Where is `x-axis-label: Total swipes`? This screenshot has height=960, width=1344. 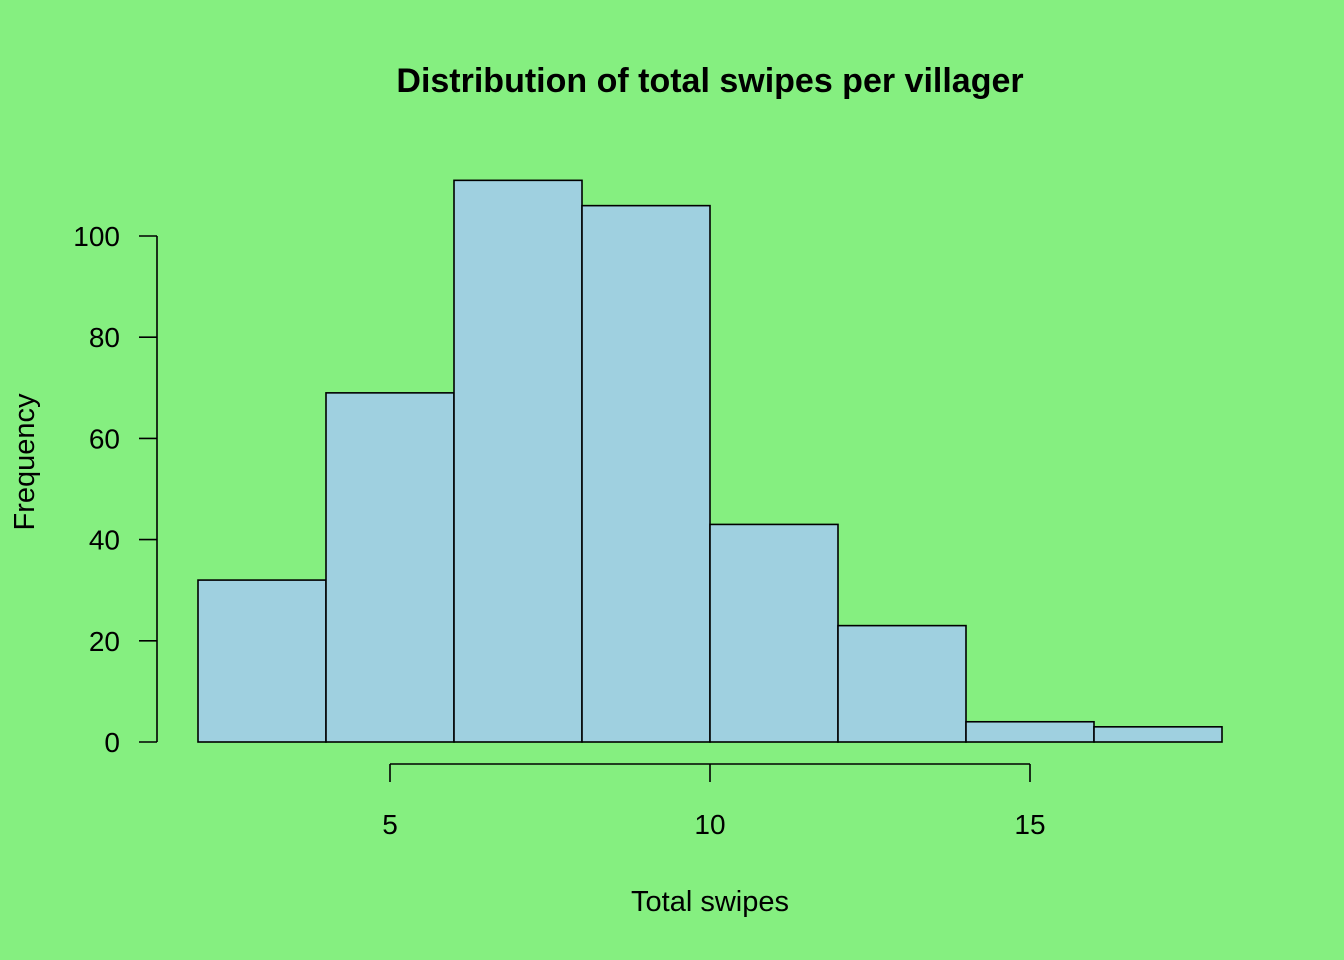
x-axis-label: Total swipes is located at coordinates (710, 902).